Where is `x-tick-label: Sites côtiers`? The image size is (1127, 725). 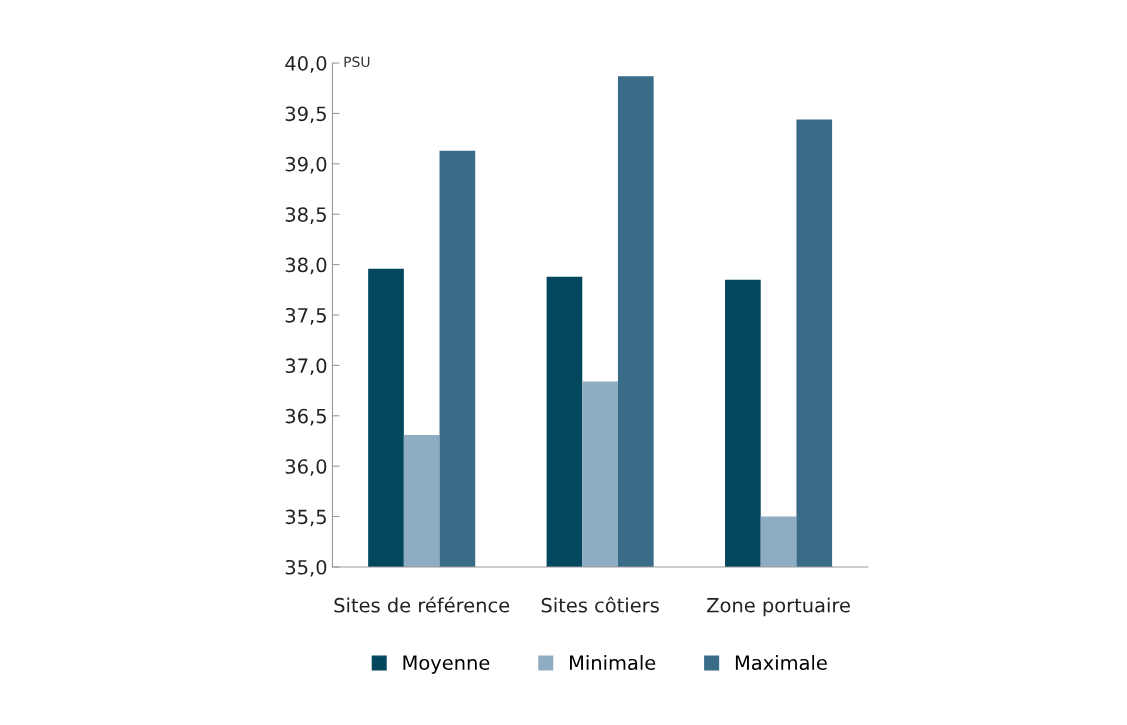
x-tick-label: Sites côtiers is located at coordinates (600, 604).